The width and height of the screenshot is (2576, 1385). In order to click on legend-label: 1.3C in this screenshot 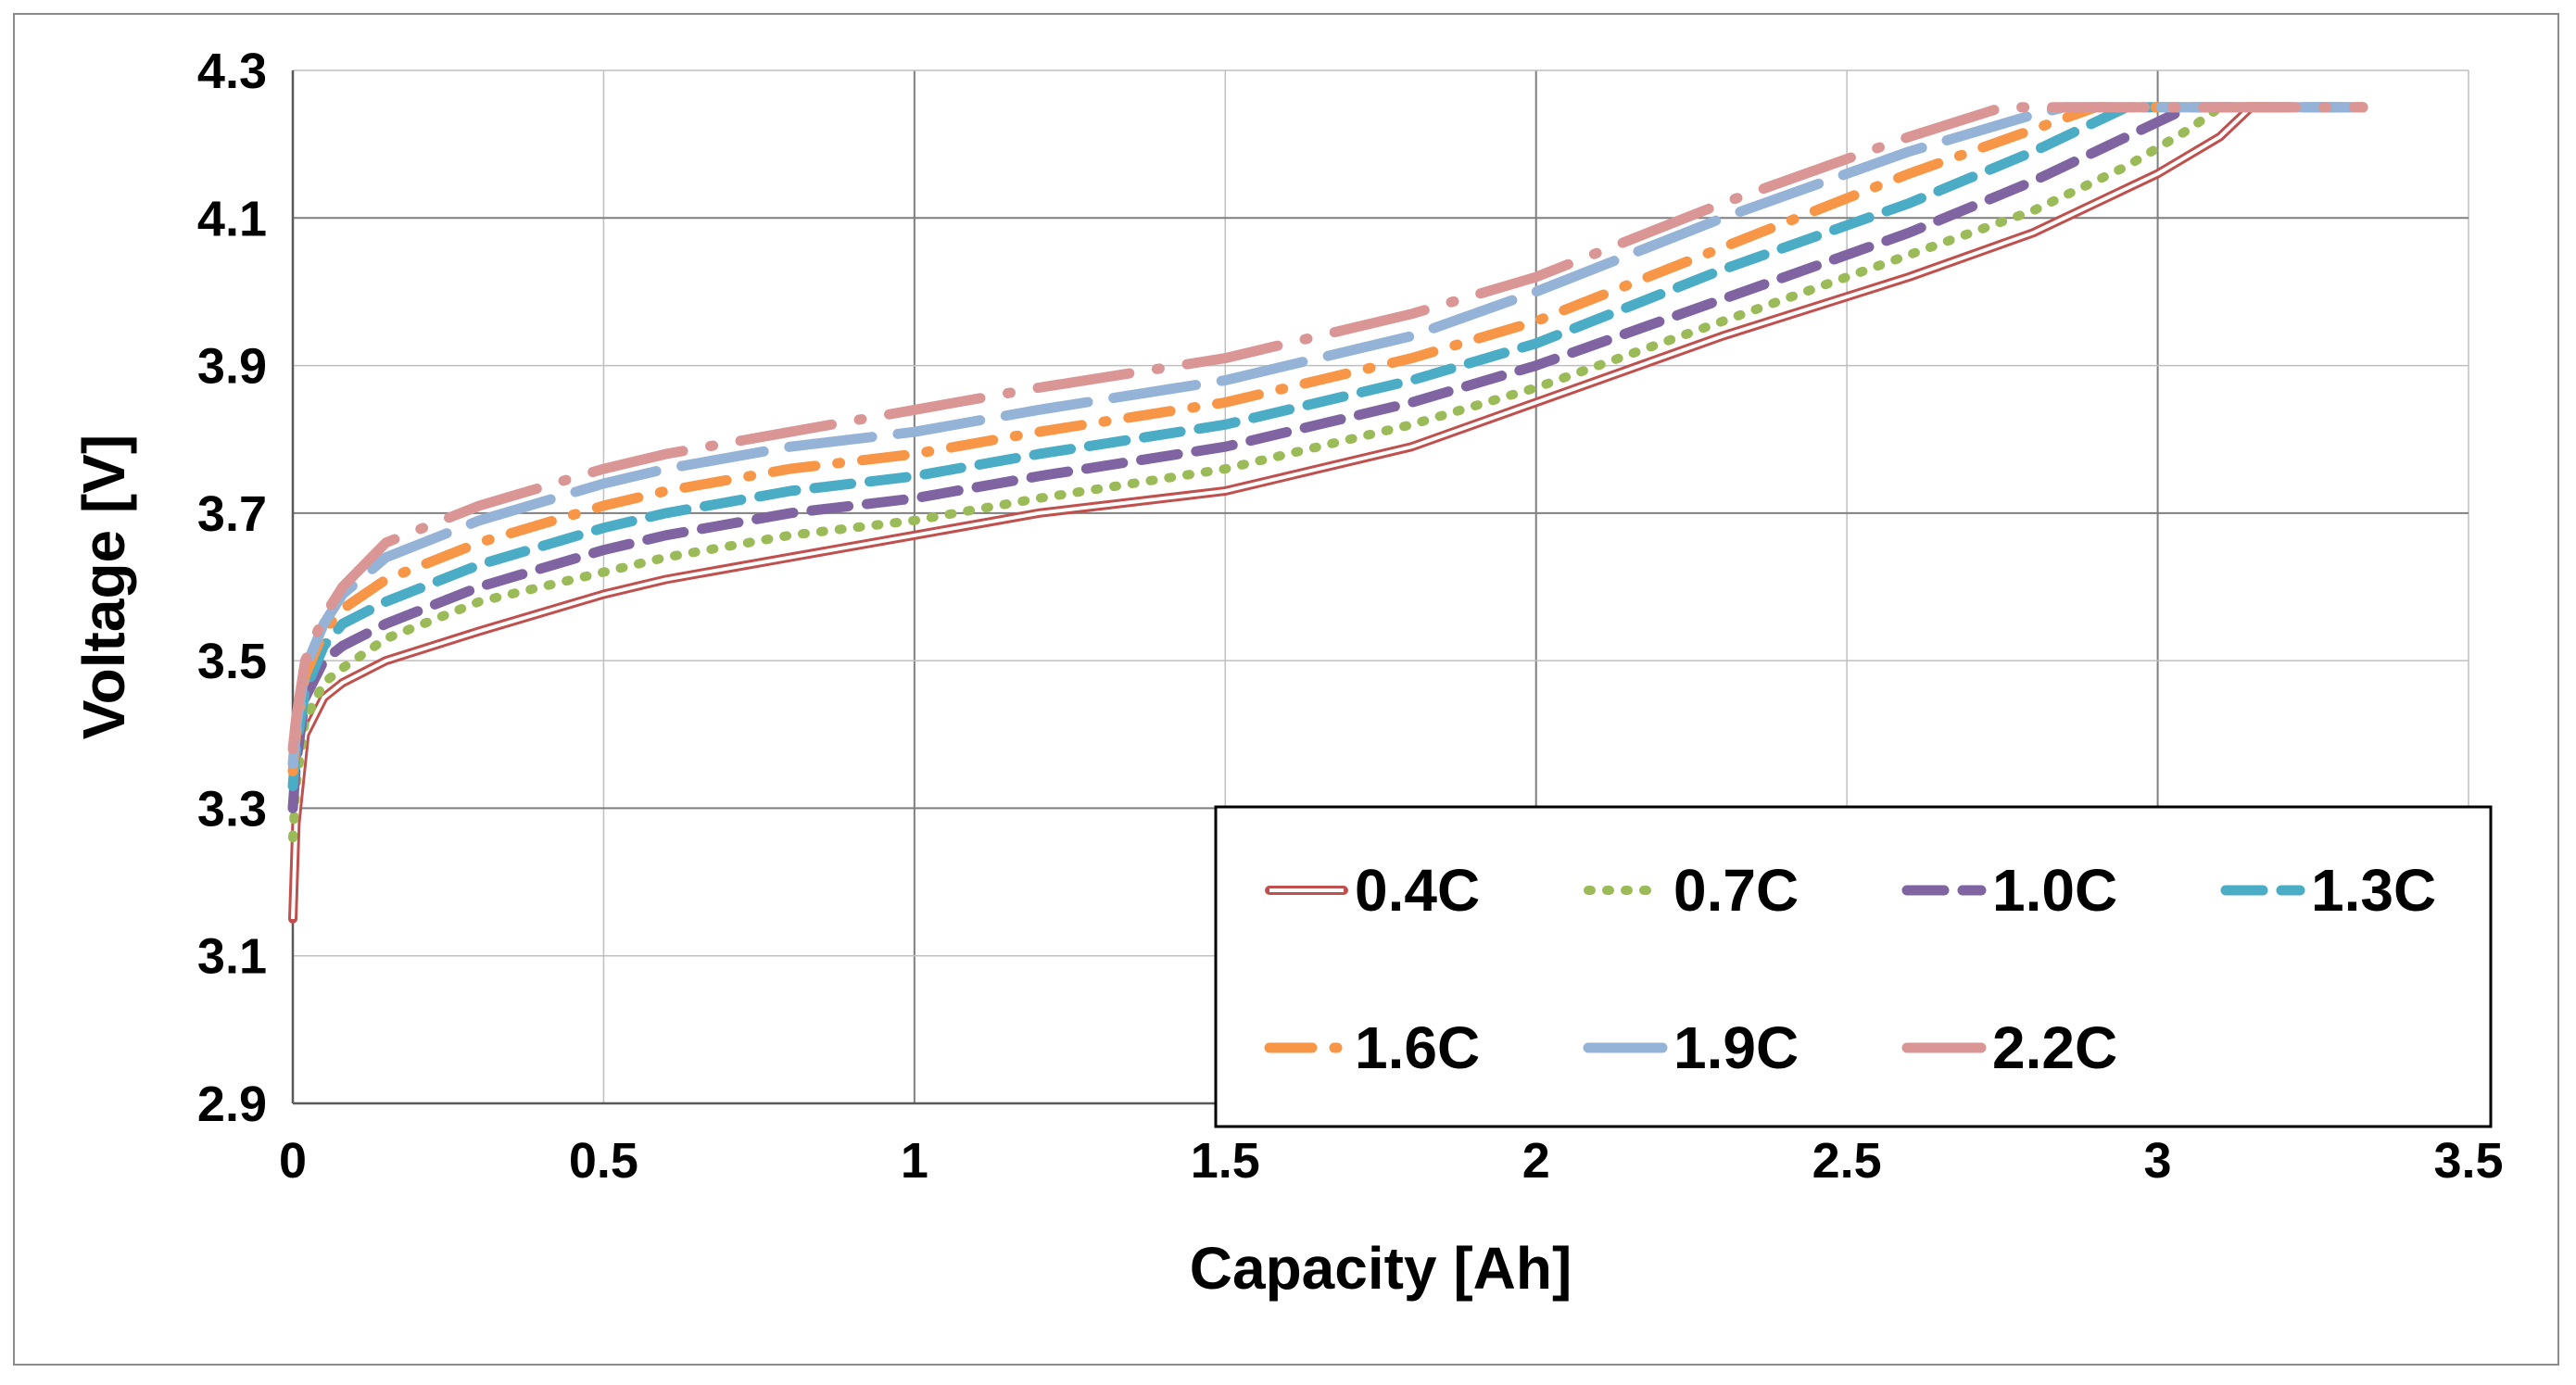, I will do `click(2373, 891)`.